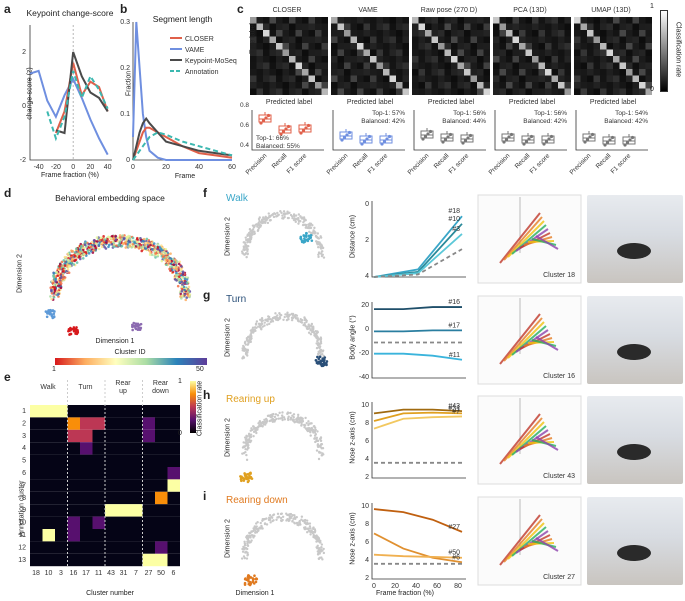 The height and width of the screenshot is (601, 685). Describe the element at coordinates (367, 204) in the screenshot. I see `line-ytick: 0` at that location.